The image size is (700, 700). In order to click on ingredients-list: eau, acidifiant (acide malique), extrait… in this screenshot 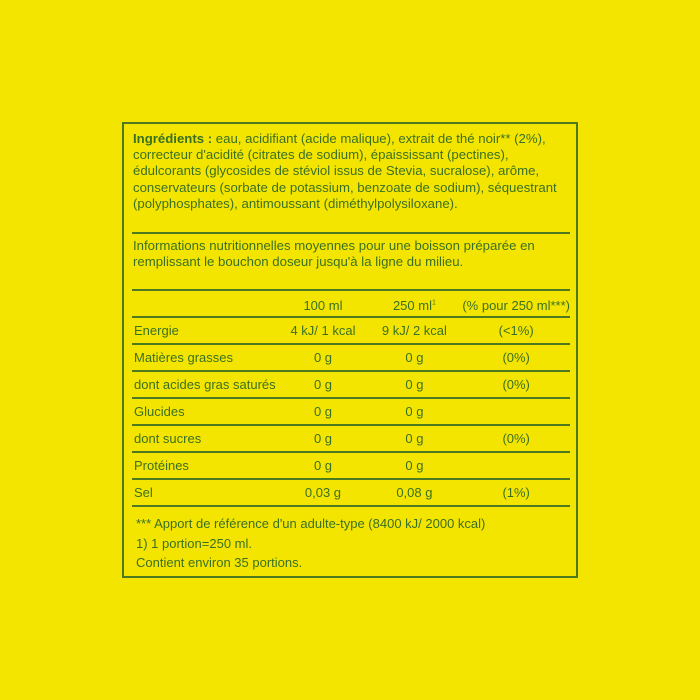, I will do `click(345, 171)`.